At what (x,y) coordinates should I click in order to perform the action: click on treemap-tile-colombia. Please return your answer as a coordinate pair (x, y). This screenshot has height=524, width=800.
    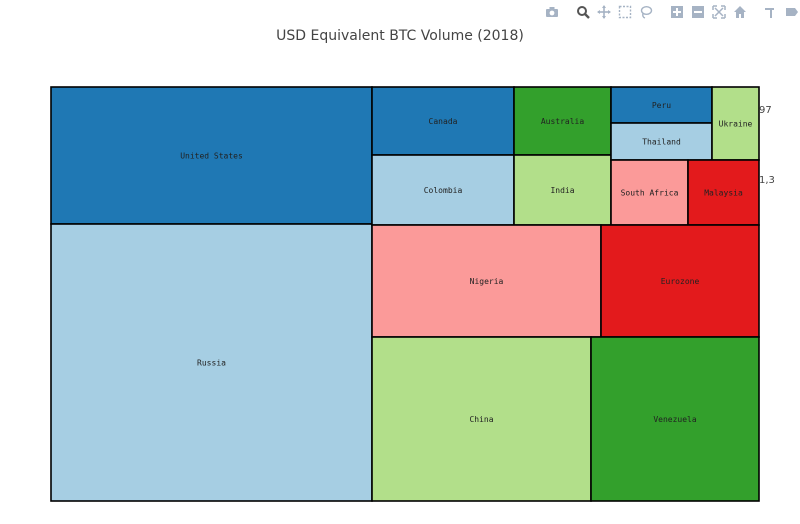
    Looking at the image, I should click on (443, 190).